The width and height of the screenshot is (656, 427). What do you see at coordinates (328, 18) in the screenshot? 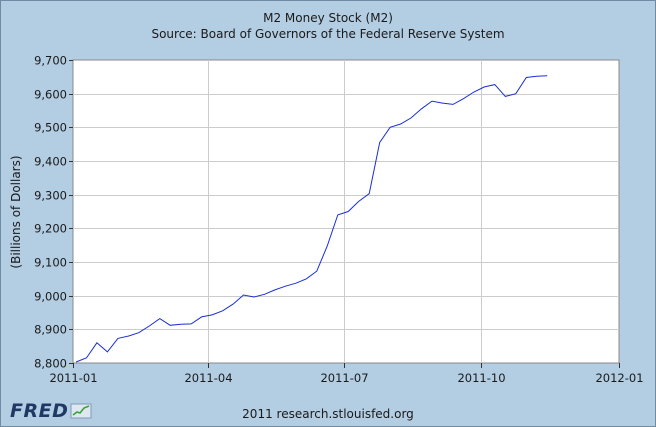
I see `chart-title: M2 Money Stock (M2)` at bounding box center [328, 18].